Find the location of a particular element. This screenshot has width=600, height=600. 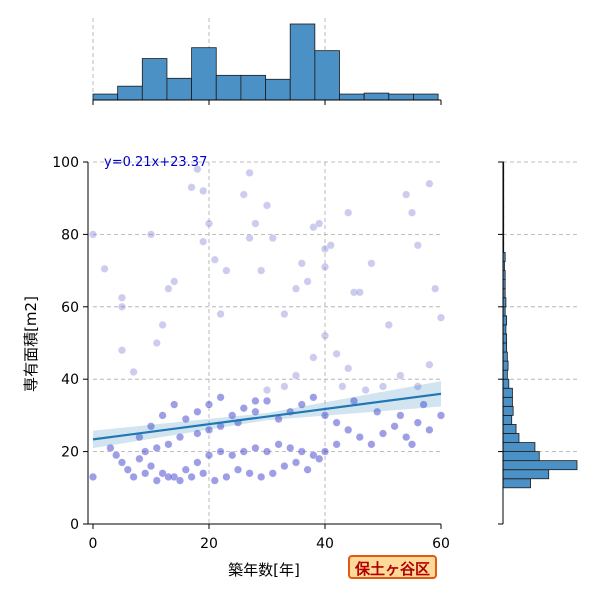

x-tick-label: 60 is located at coordinates (441, 544).